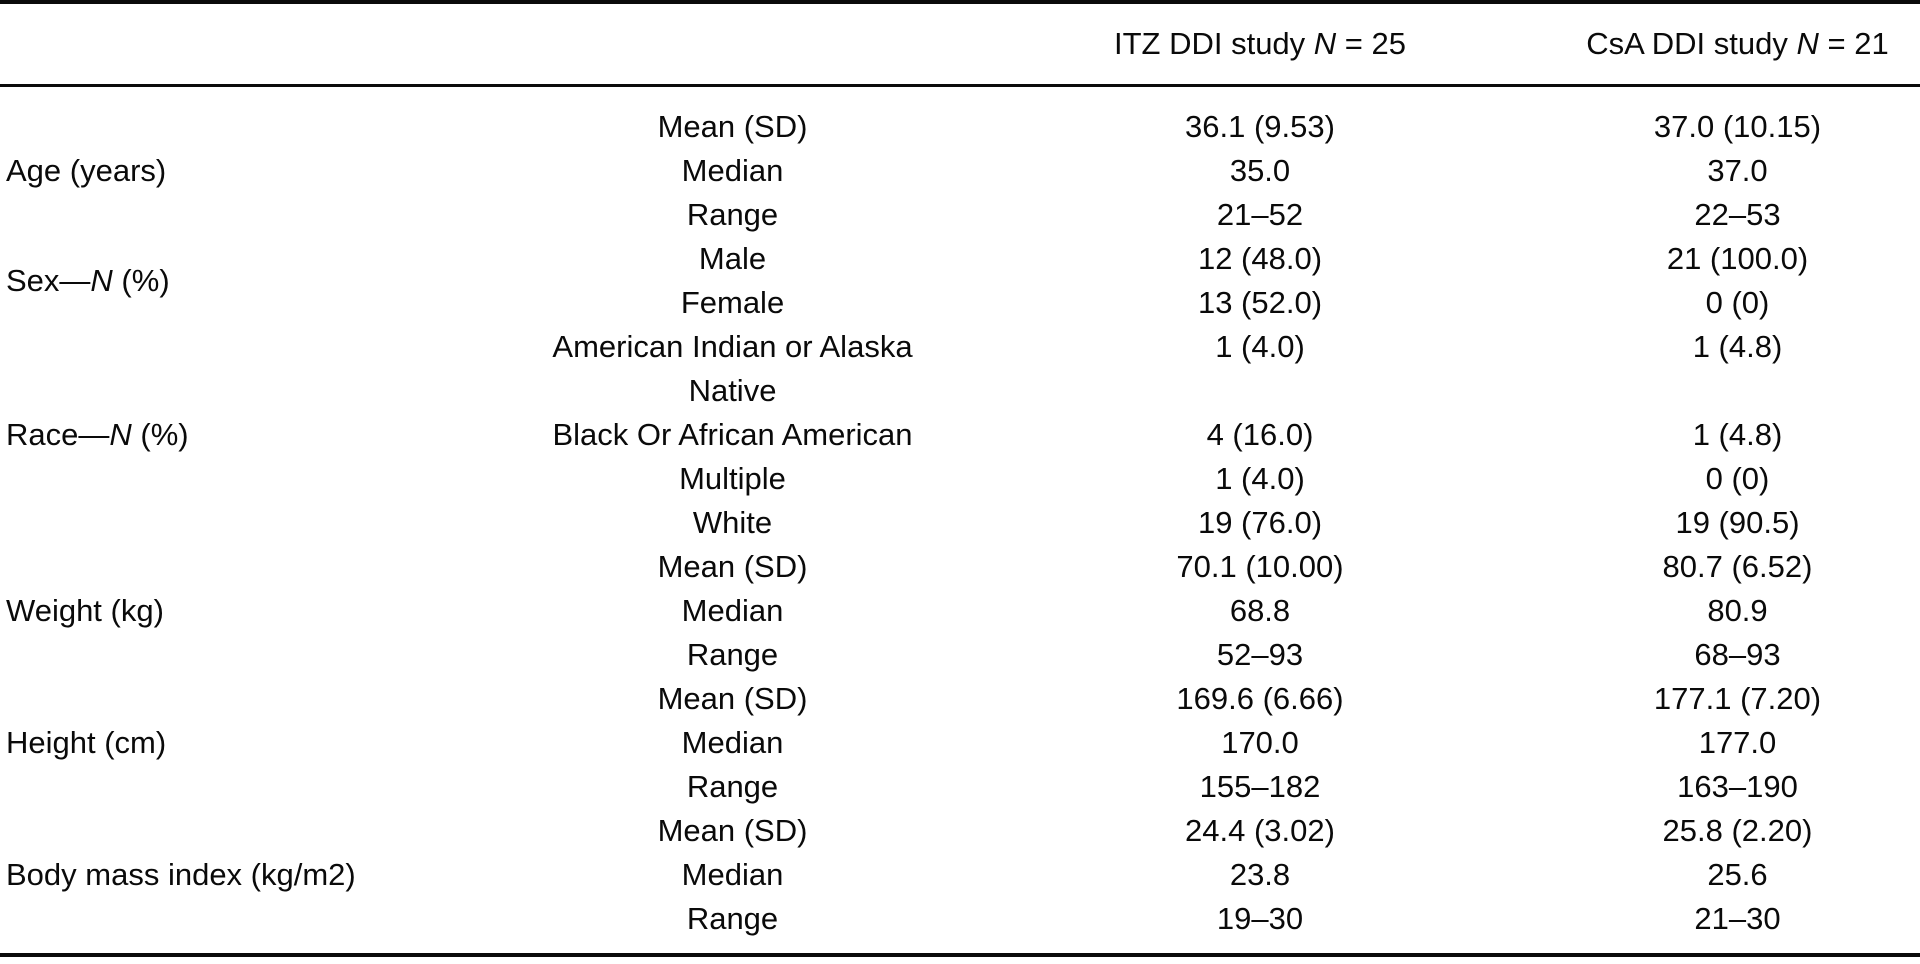 The image size is (1920, 964). I want to click on value-cell-itz: 24.4 (3.02), so click(1260, 830).